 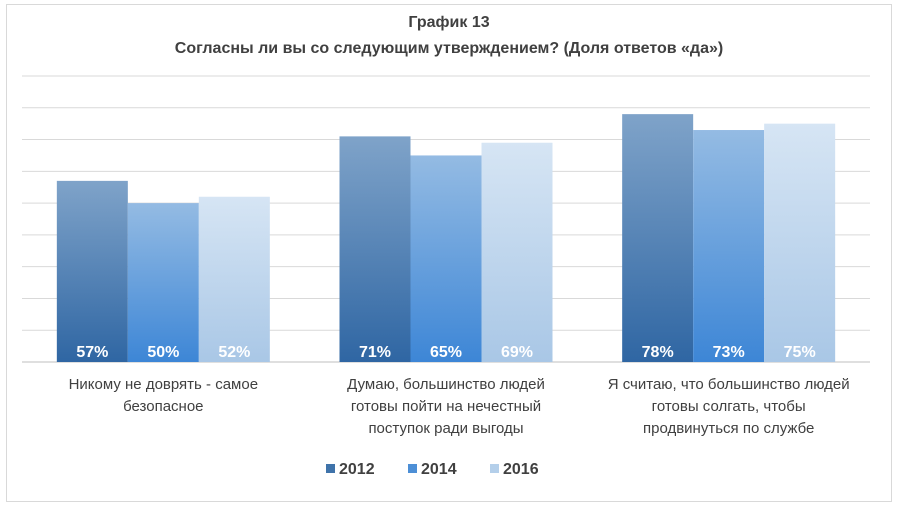 I want to click on data-label: 78%, so click(x=658, y=352).